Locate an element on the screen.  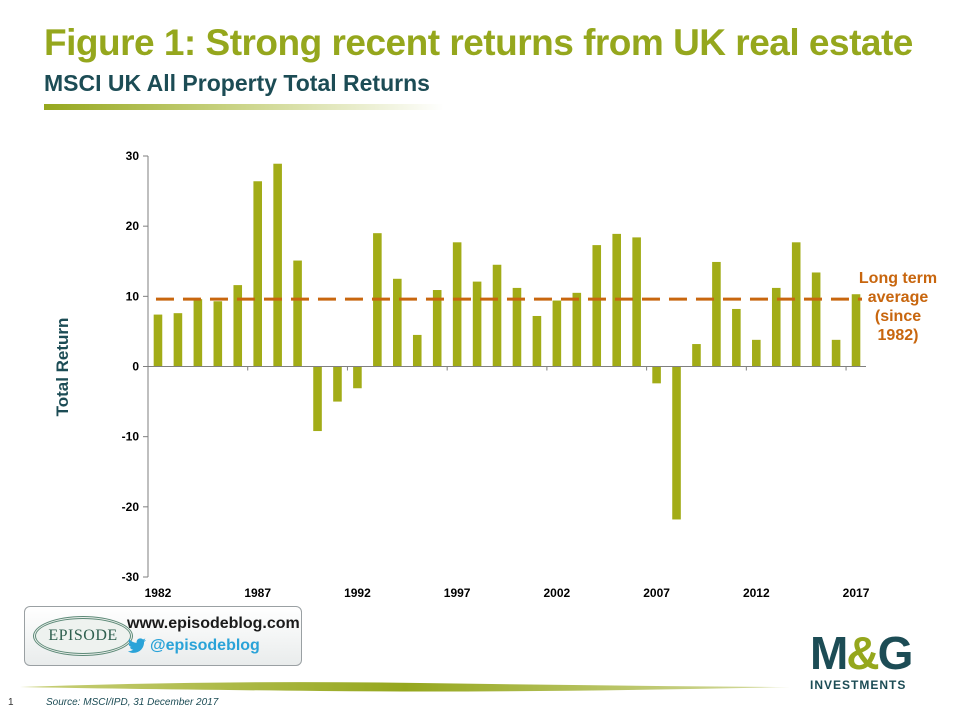
y-tick-label: -30 is located at coordinates (131, 577).